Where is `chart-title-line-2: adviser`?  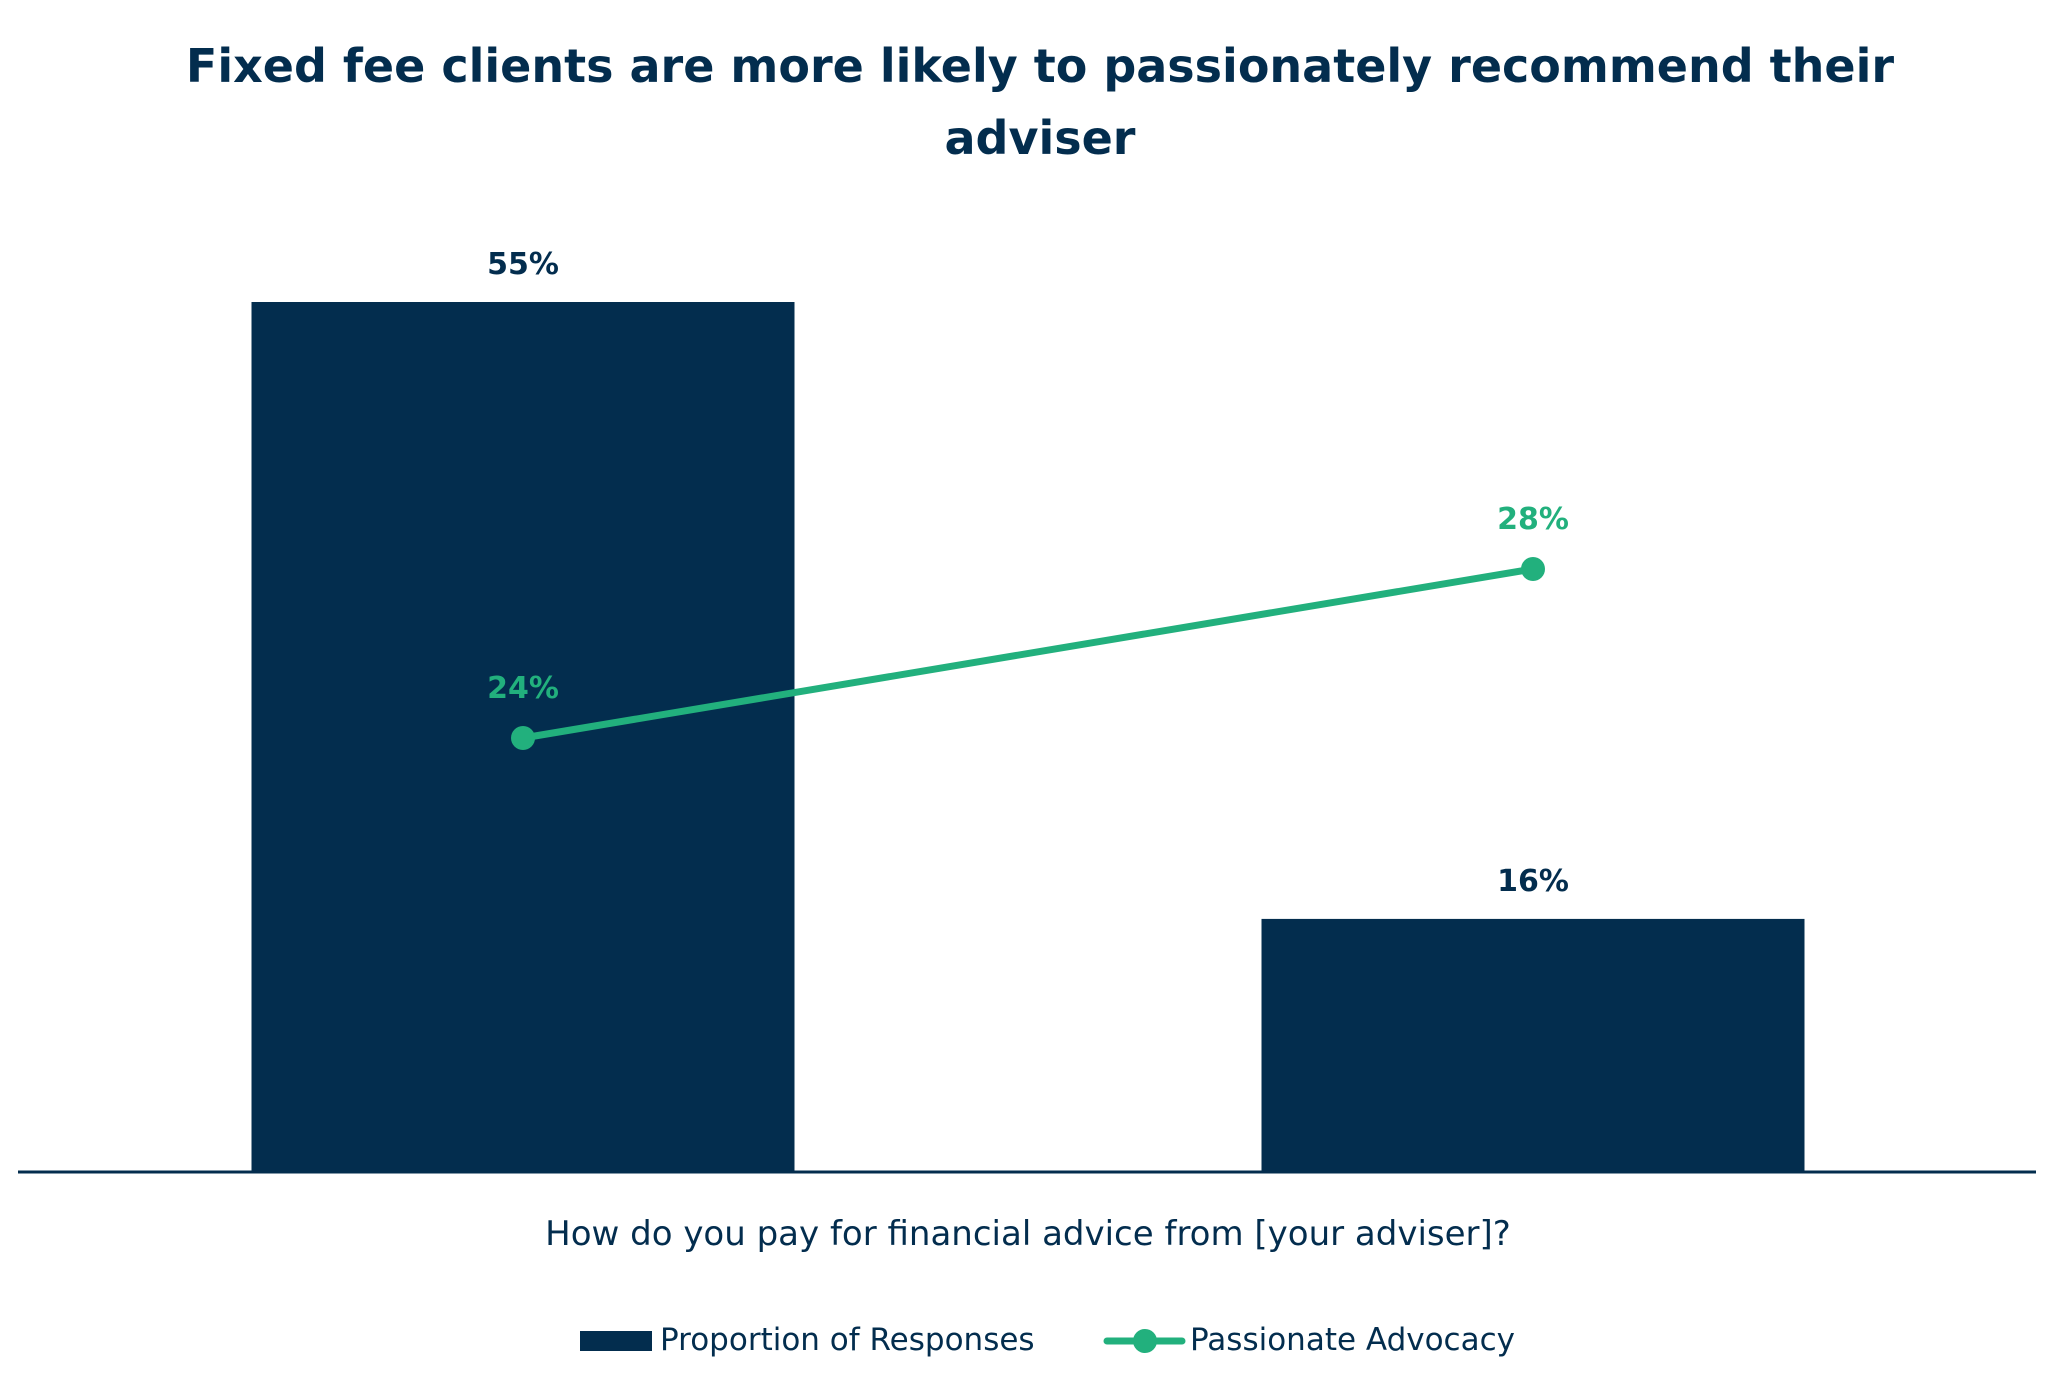 chart-title-line-2: adviser is located at coordinates (1040, 138).